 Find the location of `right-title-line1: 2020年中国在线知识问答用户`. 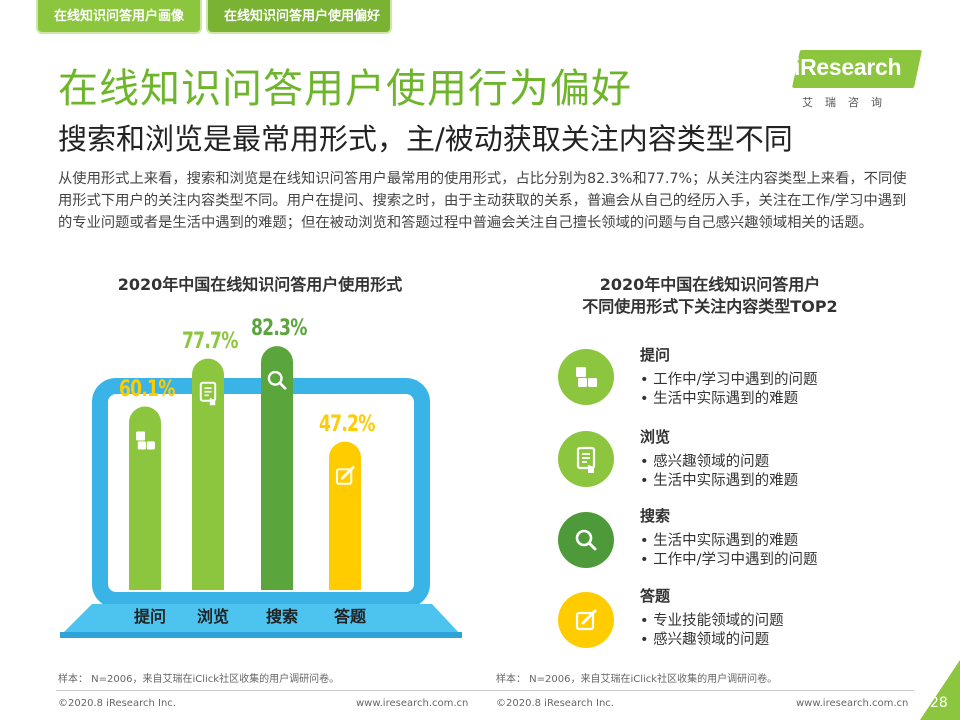

right-title-line1: 2020年中国在线知识问答用户 is located at coordinates (710, 284).